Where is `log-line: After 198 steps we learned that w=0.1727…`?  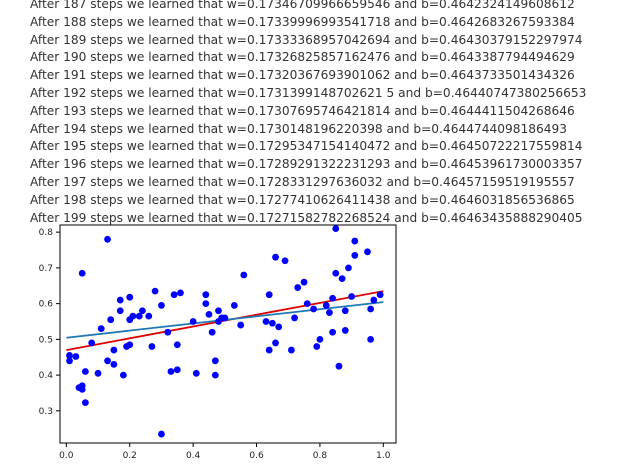
log-line: After 198 steps we learned that w=0.1727… is located at coordinates (302, 199).